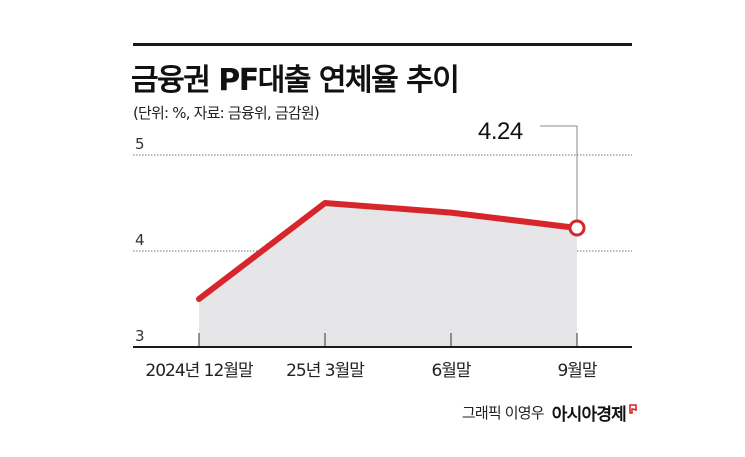 This screenshot has width=745, height=457. Describe the element at coordinates (633, 408) in the screenshot. I see `brand-flag-icon` at that location.